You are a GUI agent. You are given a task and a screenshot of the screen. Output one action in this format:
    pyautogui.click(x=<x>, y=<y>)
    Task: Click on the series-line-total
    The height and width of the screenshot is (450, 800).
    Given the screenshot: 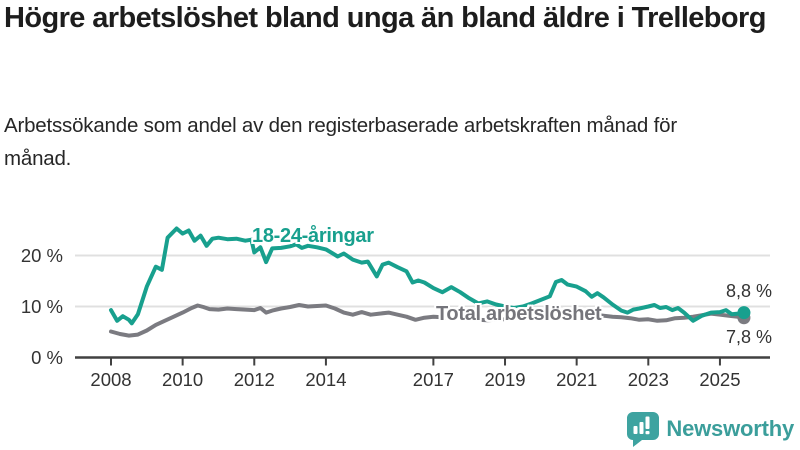 What is the action you would take?
    pyautogui.click(x=427, y=320)
    